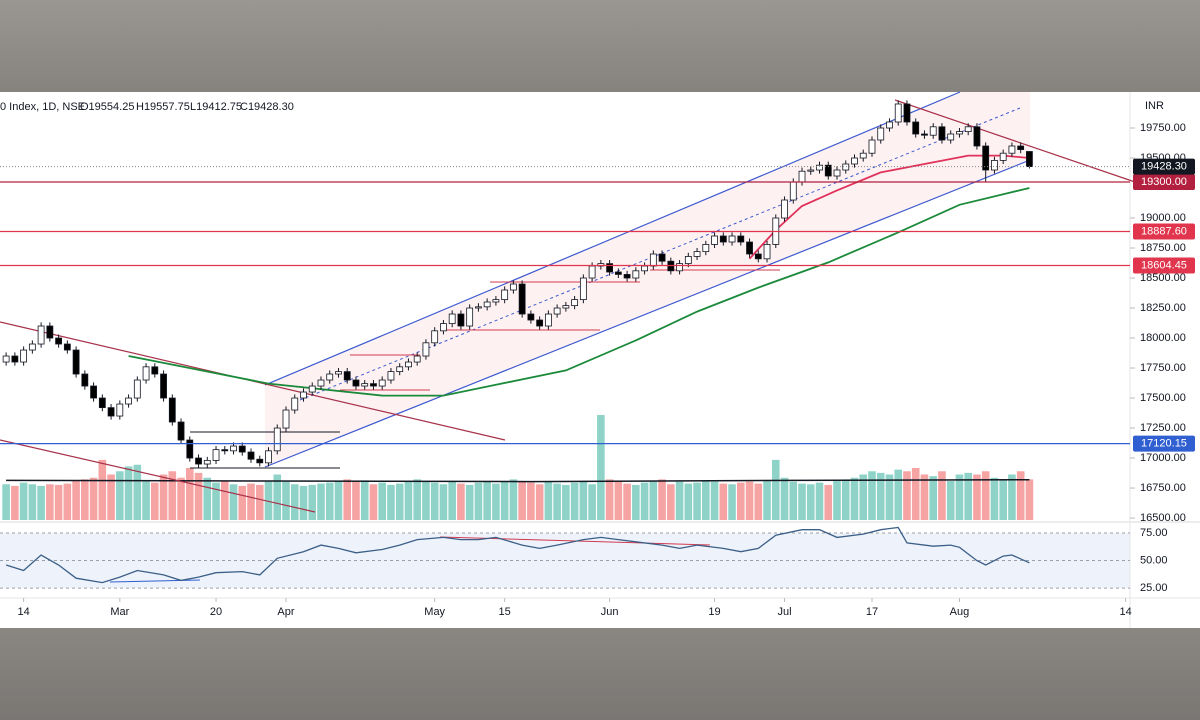 This screenshot has width=1200, height=720. Describe the element at coordinates (1163, 218) in the screenshot. I see `y-tick-label: 19000.00` at that location.